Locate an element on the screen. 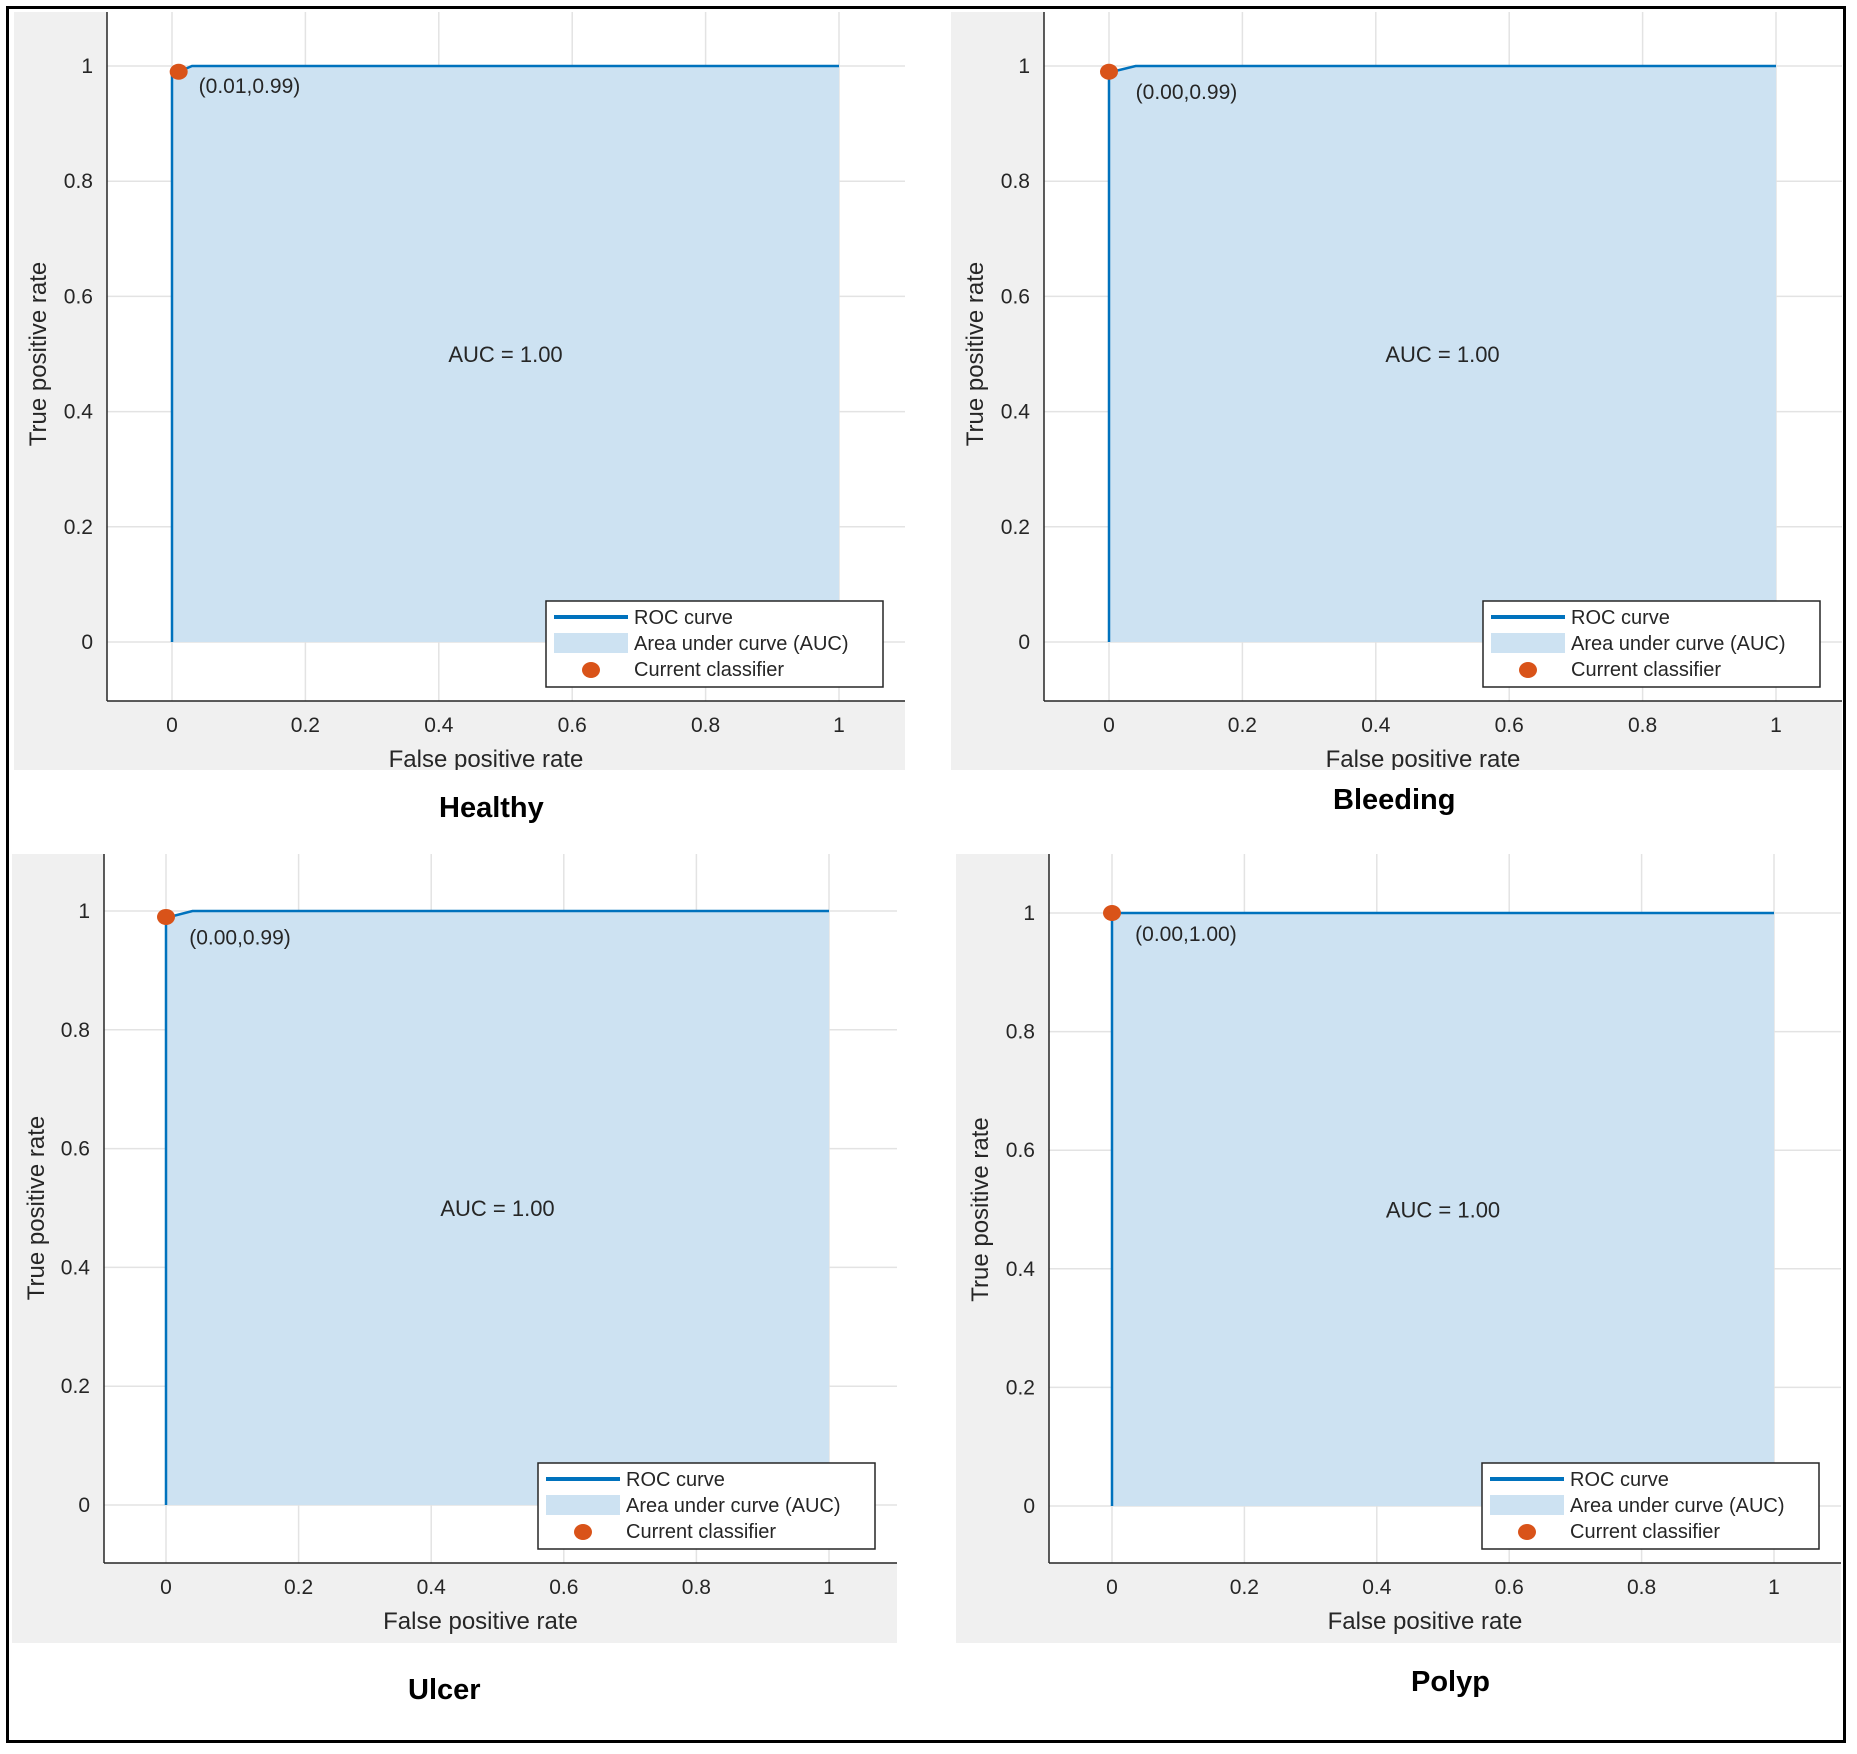 The height and width of the screenshot is (1754, 1857). panel-name-ulcer: Ulcer is located at coordinates (444, 1690).